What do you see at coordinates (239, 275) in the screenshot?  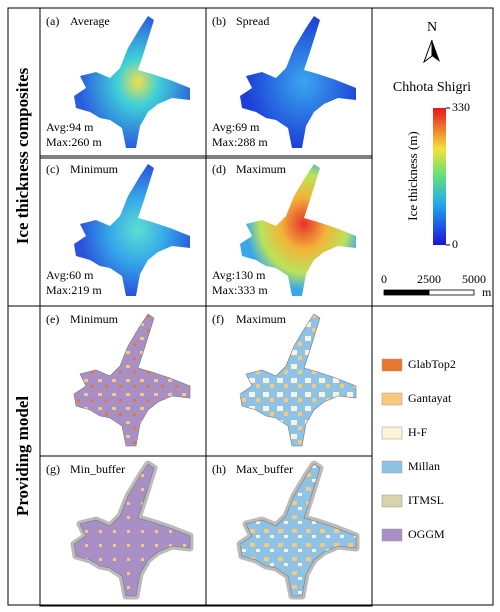 I see `panel-stat: Avg:130 m` at bounding box center [239, 275].